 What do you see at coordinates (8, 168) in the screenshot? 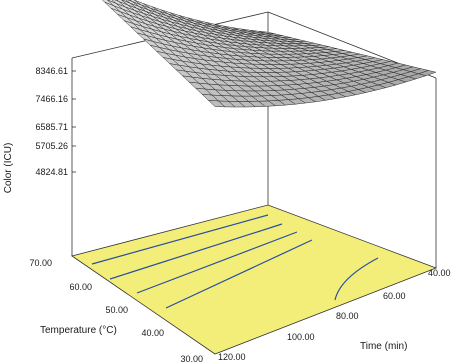
I see `z-axis-title: Color (ICU)` at bounding box center [8, 168].